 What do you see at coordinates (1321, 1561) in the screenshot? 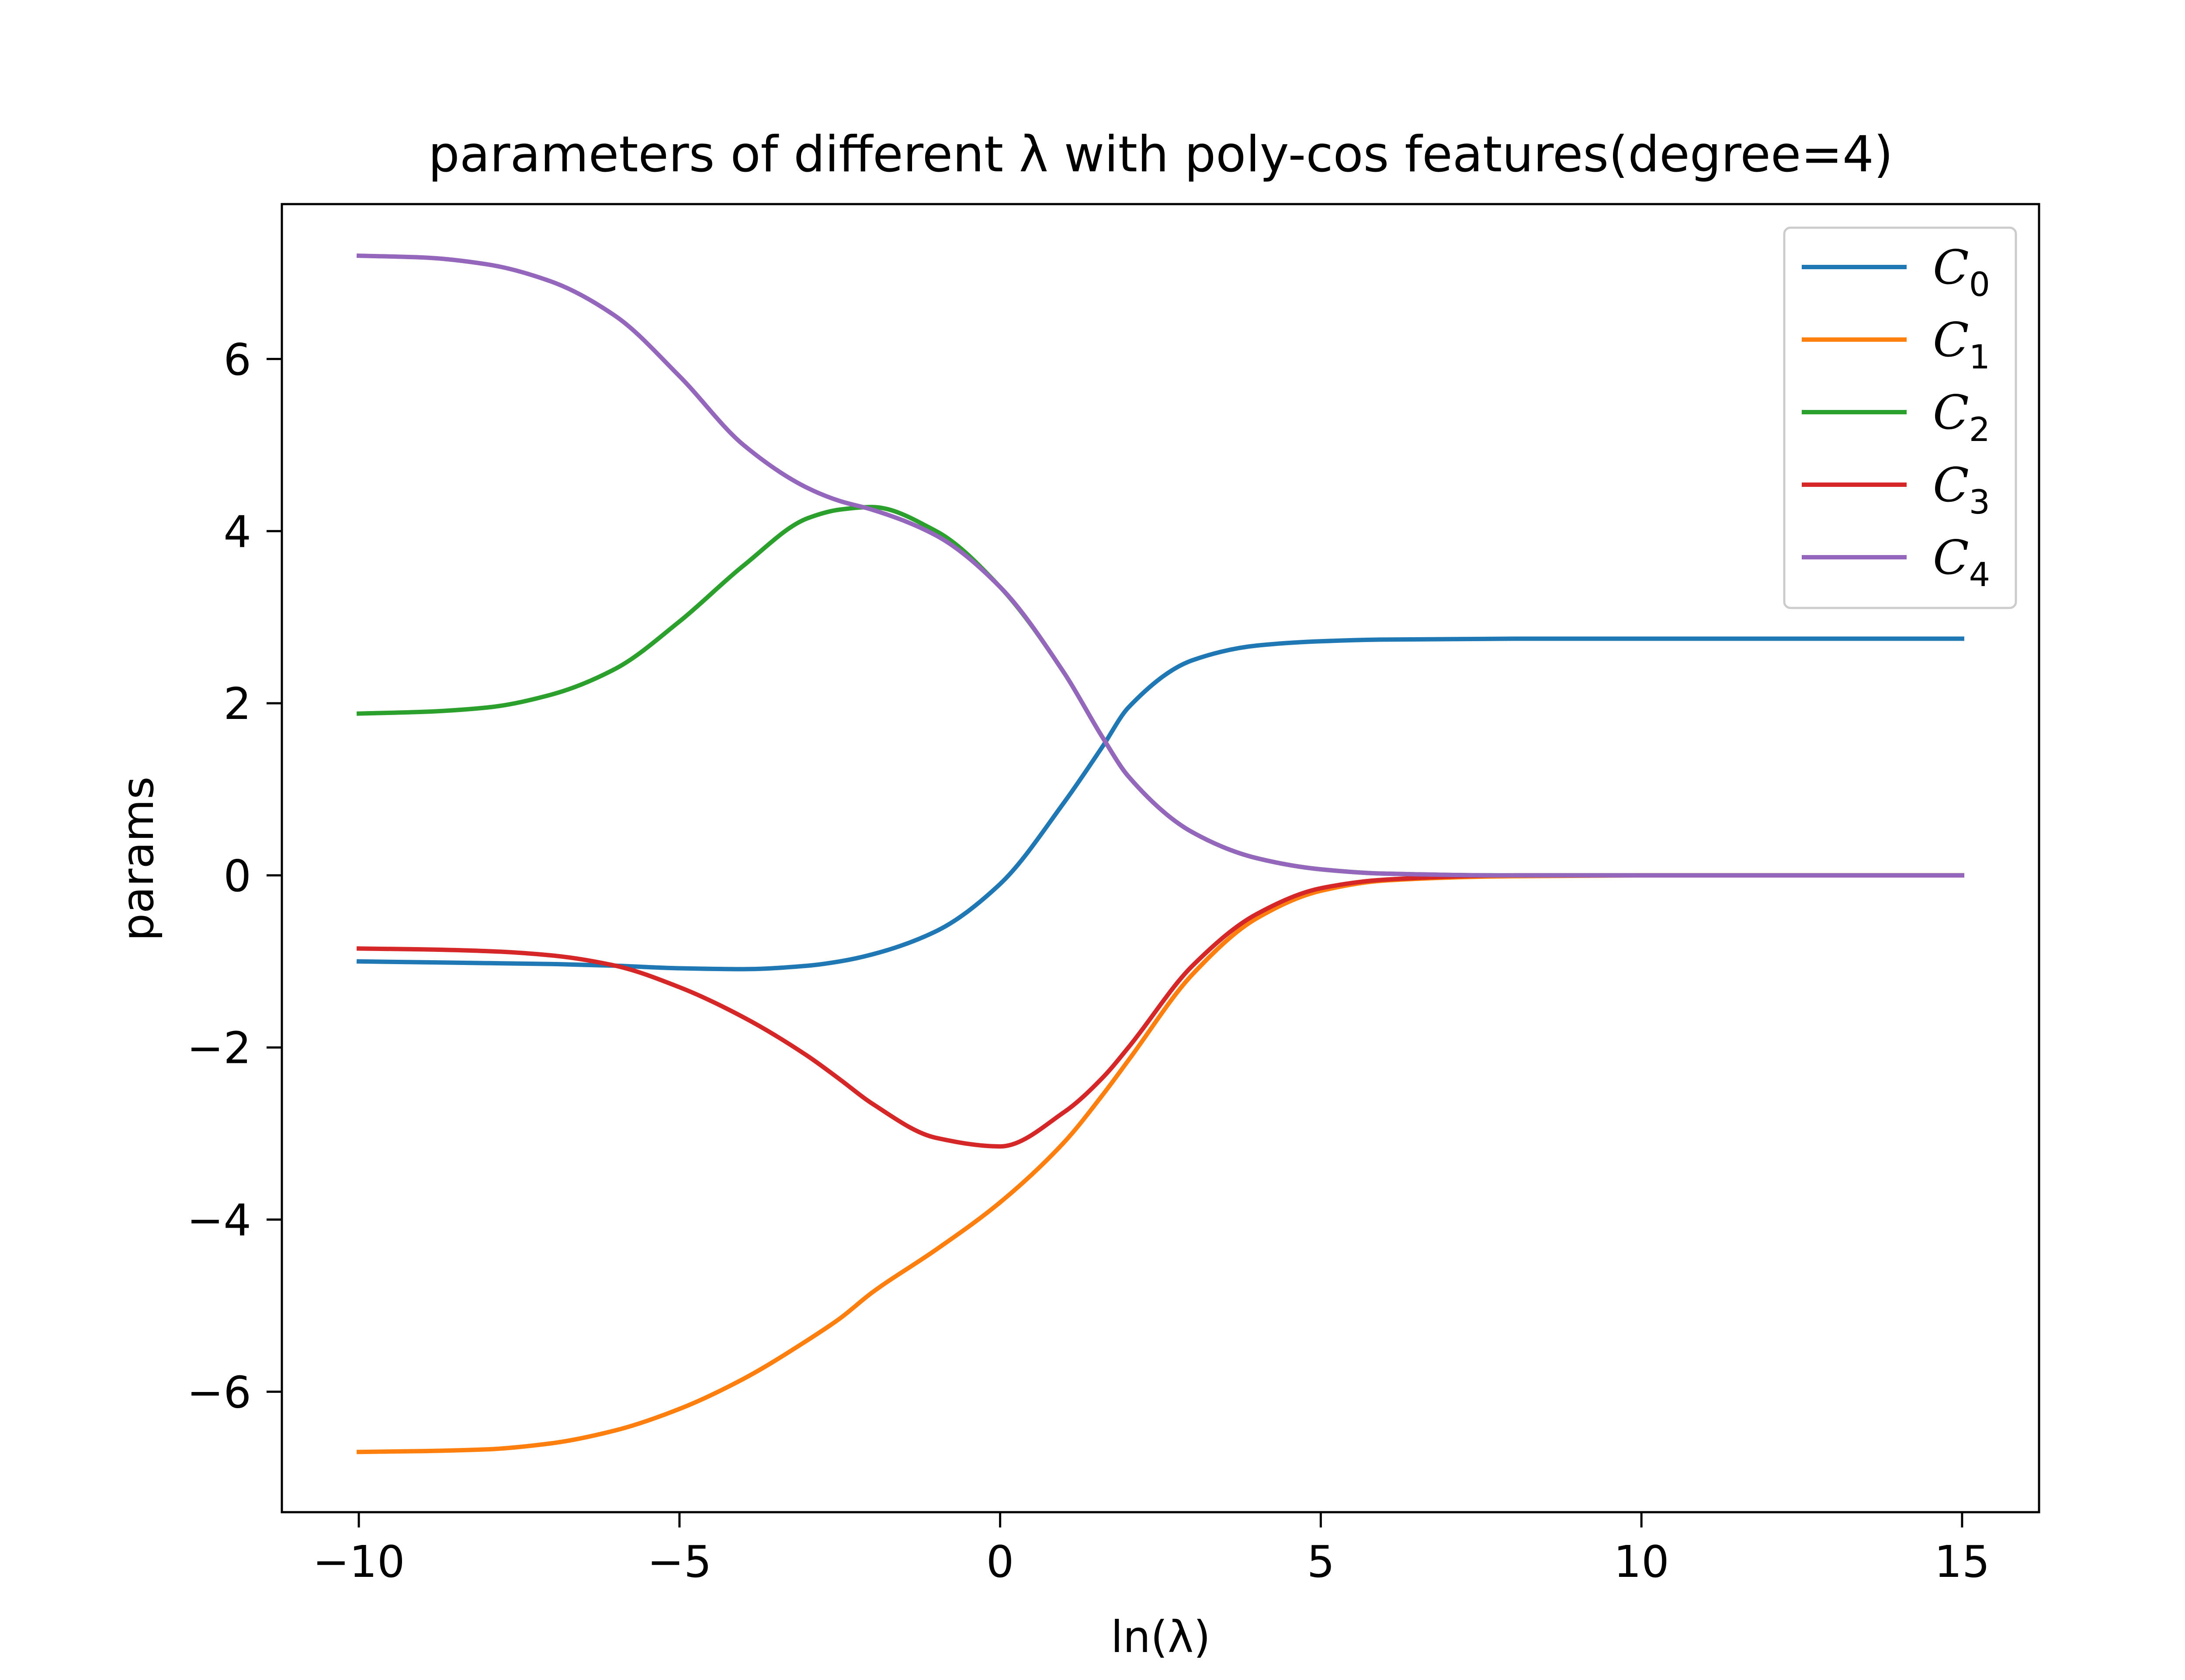
I see `x-tick-label: 5` at bounding box center [1321, 1561].